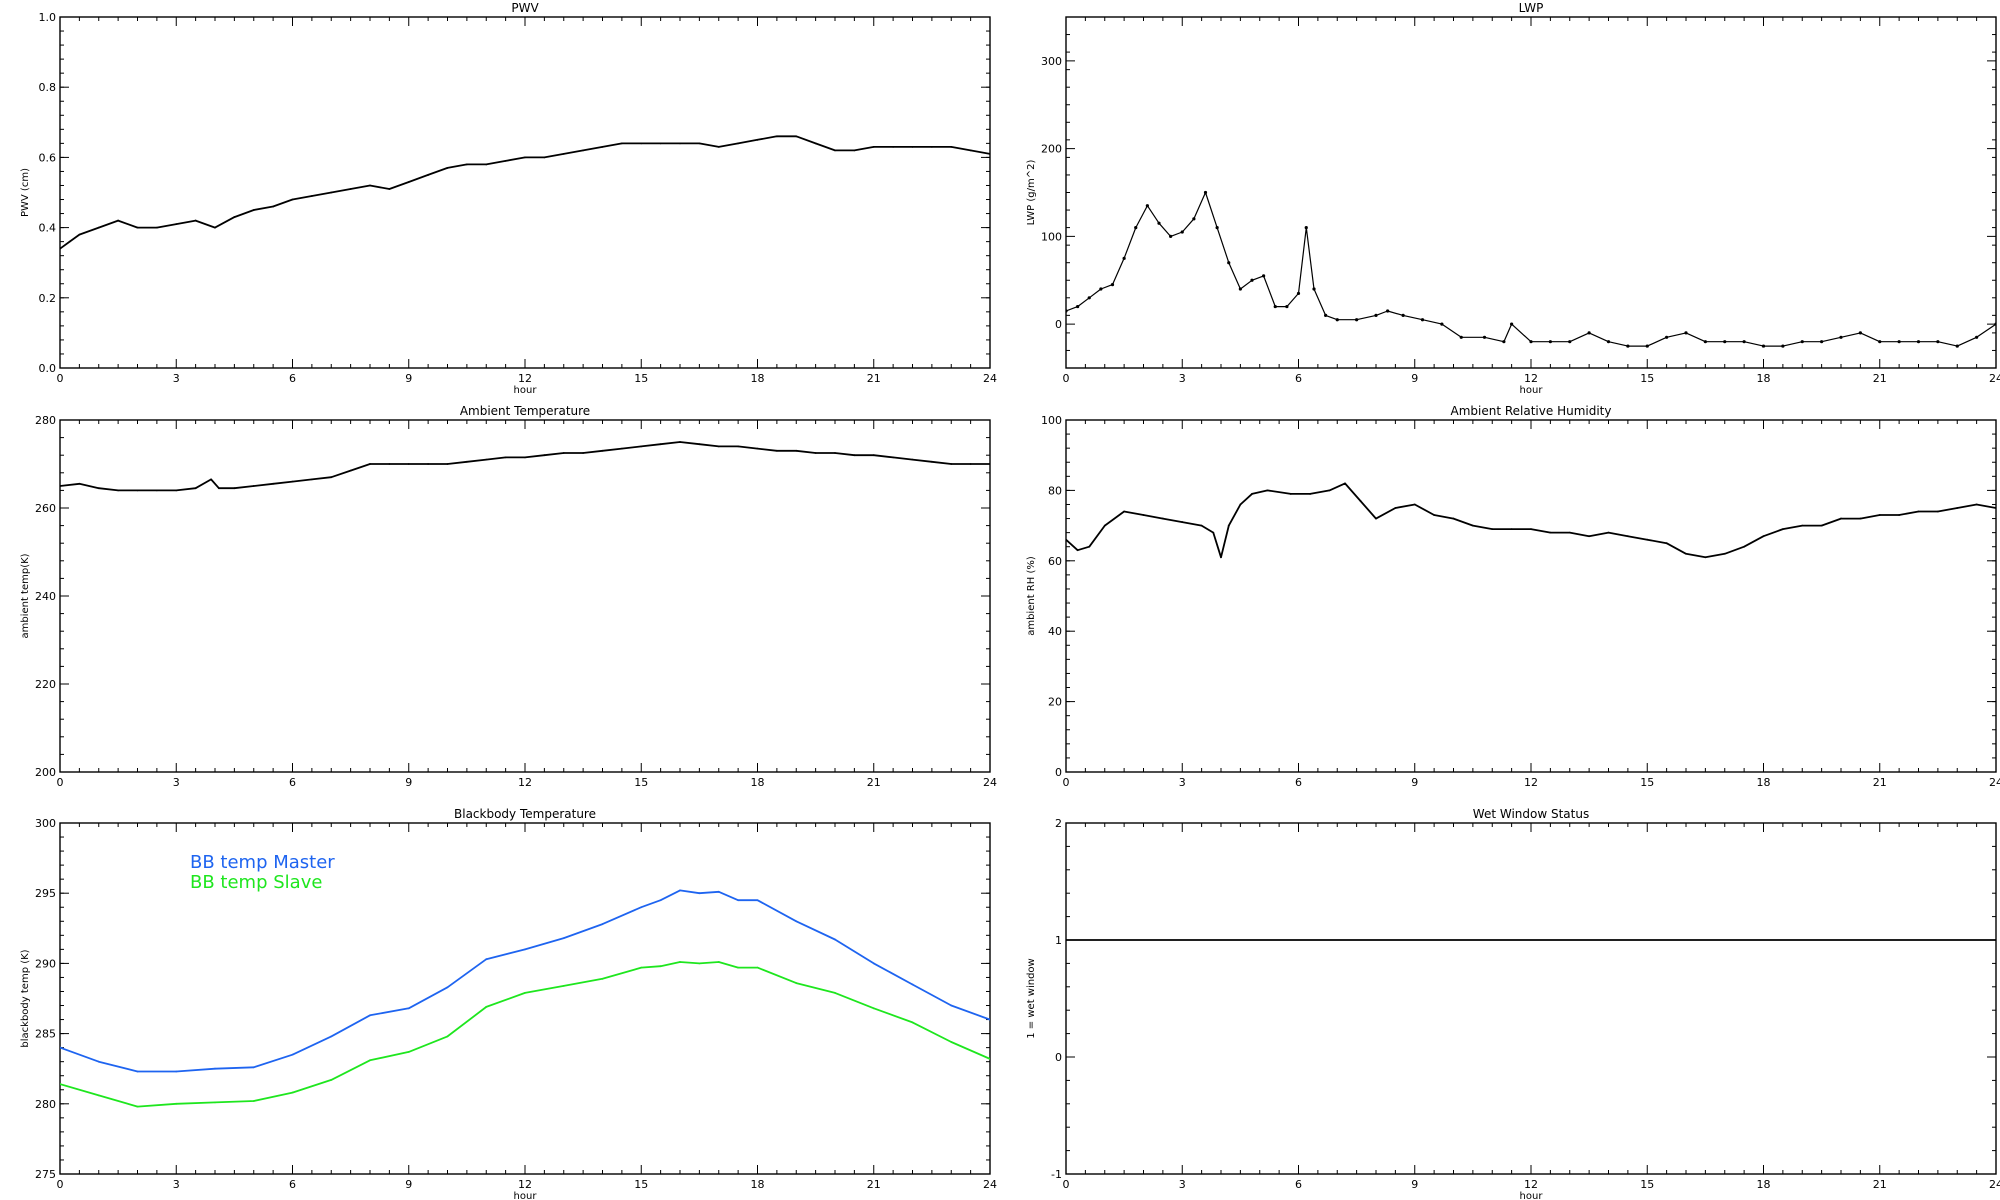  I want to click on y-tick-label: 2, so click(1058, 823).